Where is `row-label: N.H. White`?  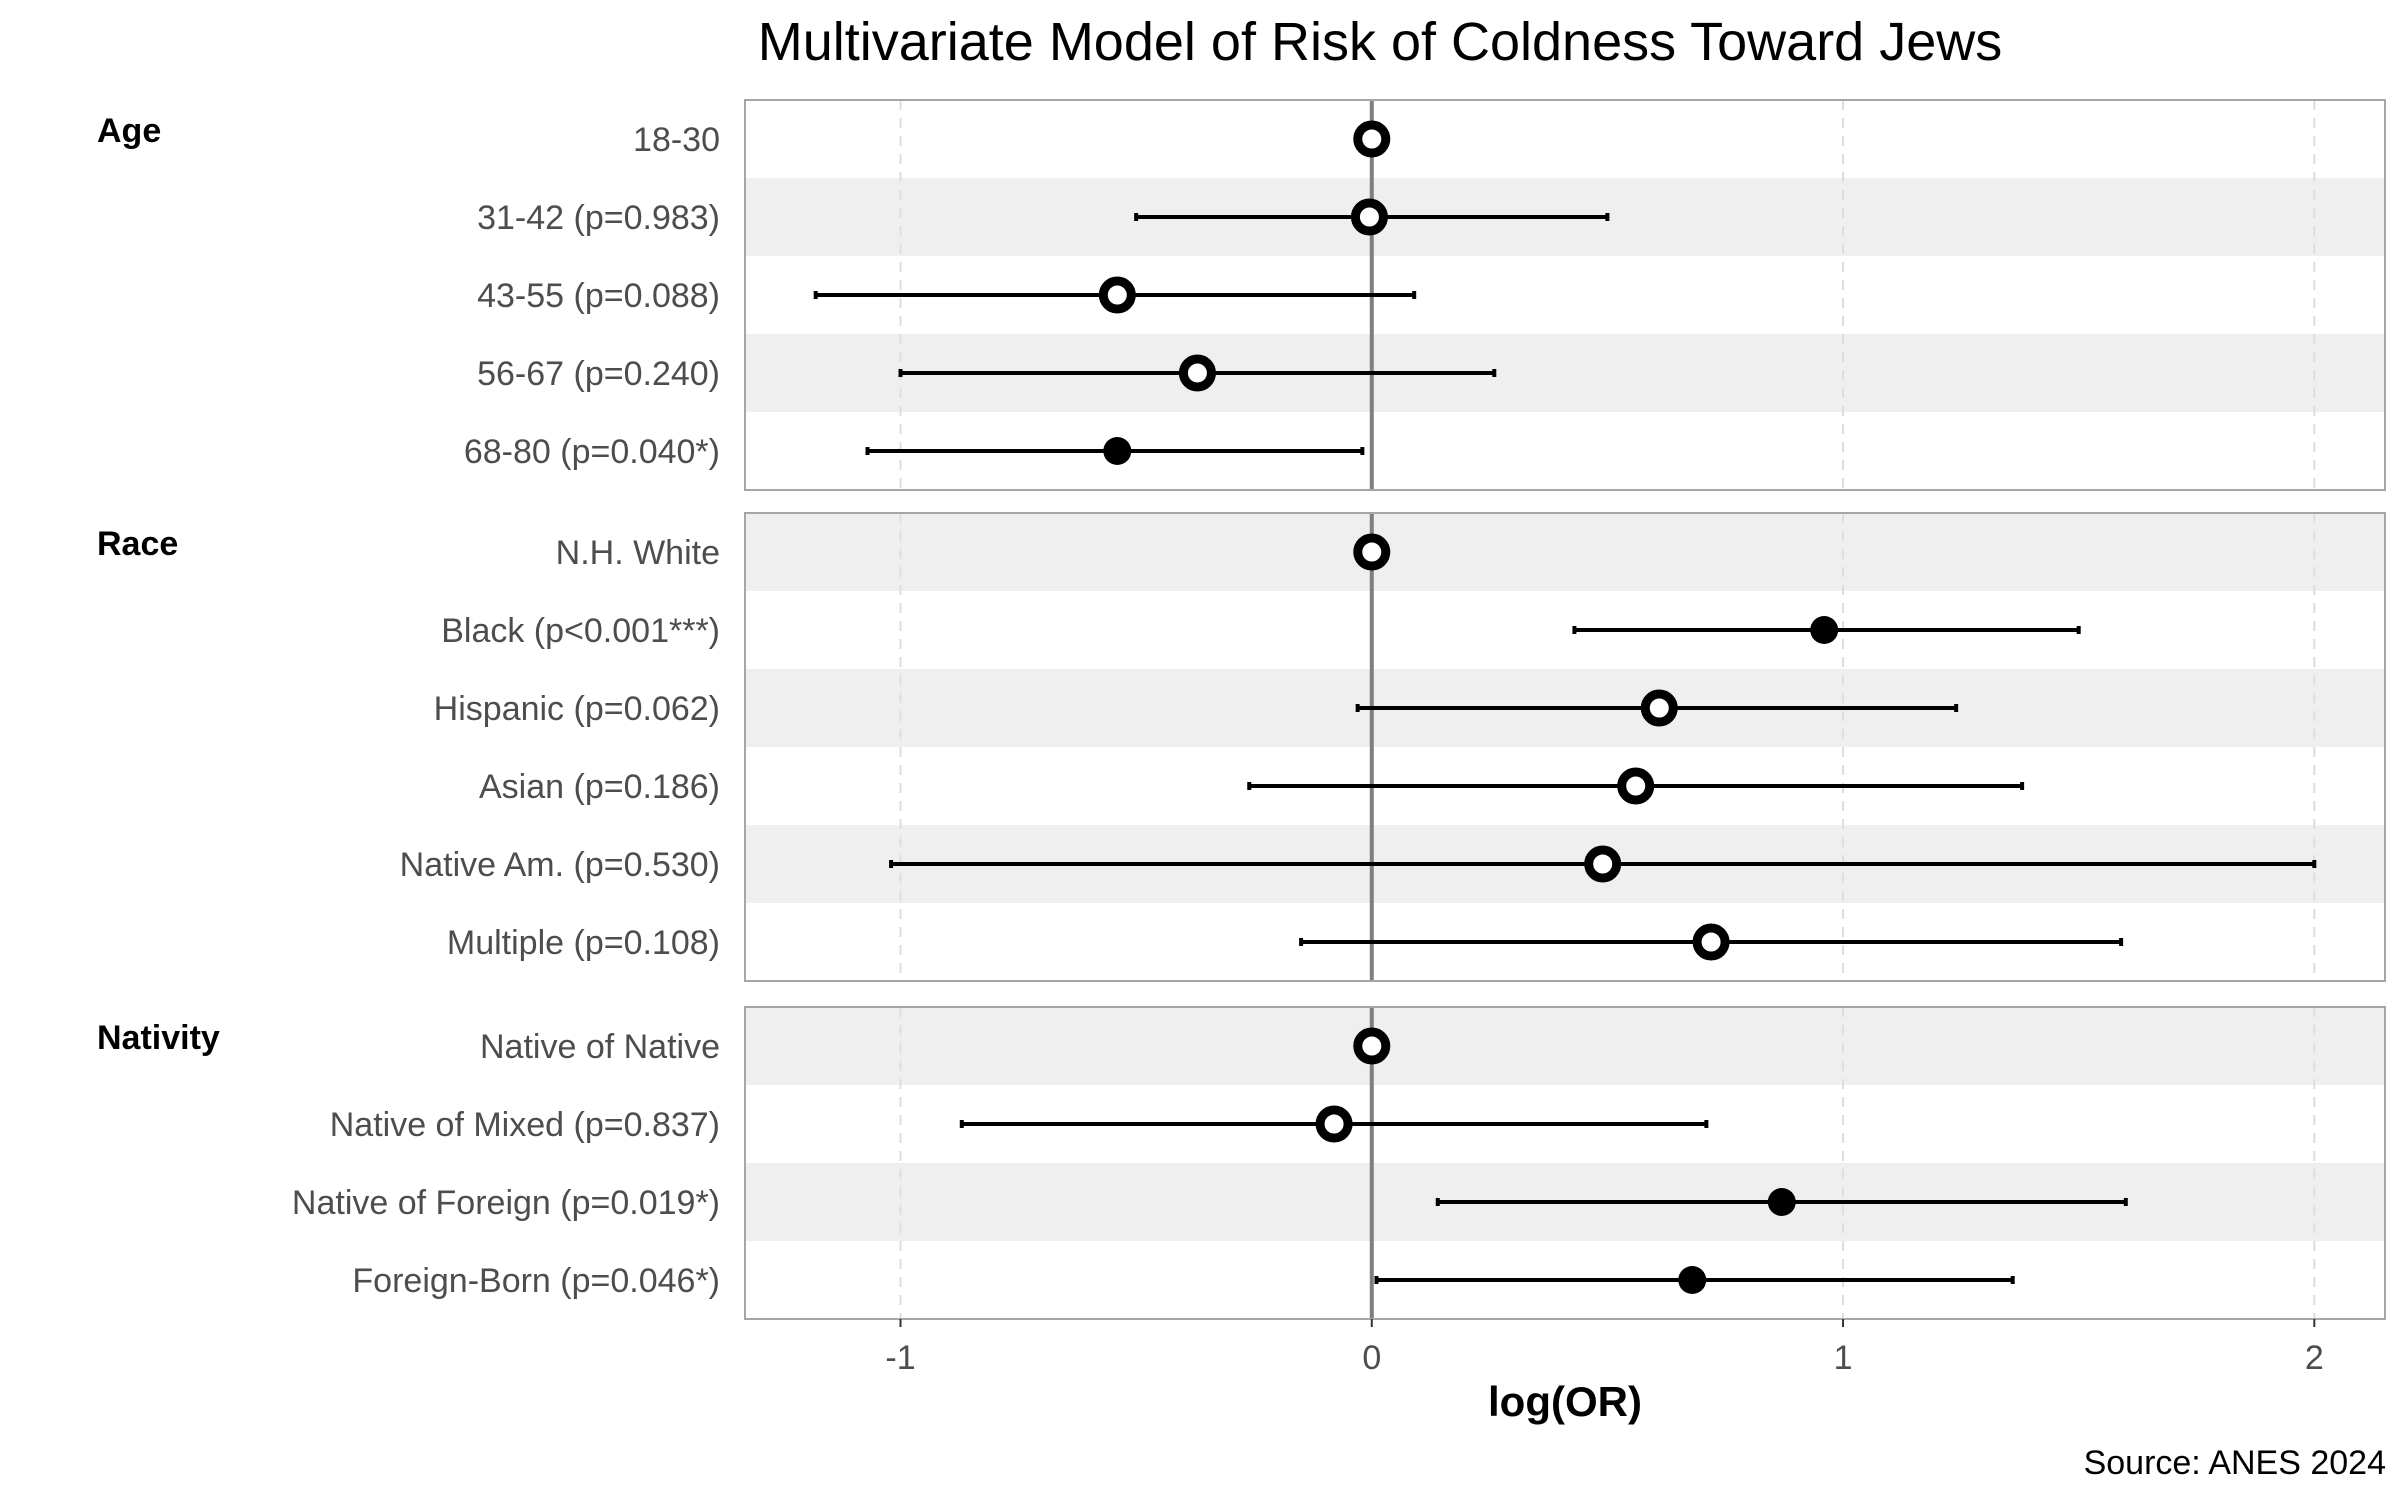
row-label: N.H. White is located at coordinates (638, 553).